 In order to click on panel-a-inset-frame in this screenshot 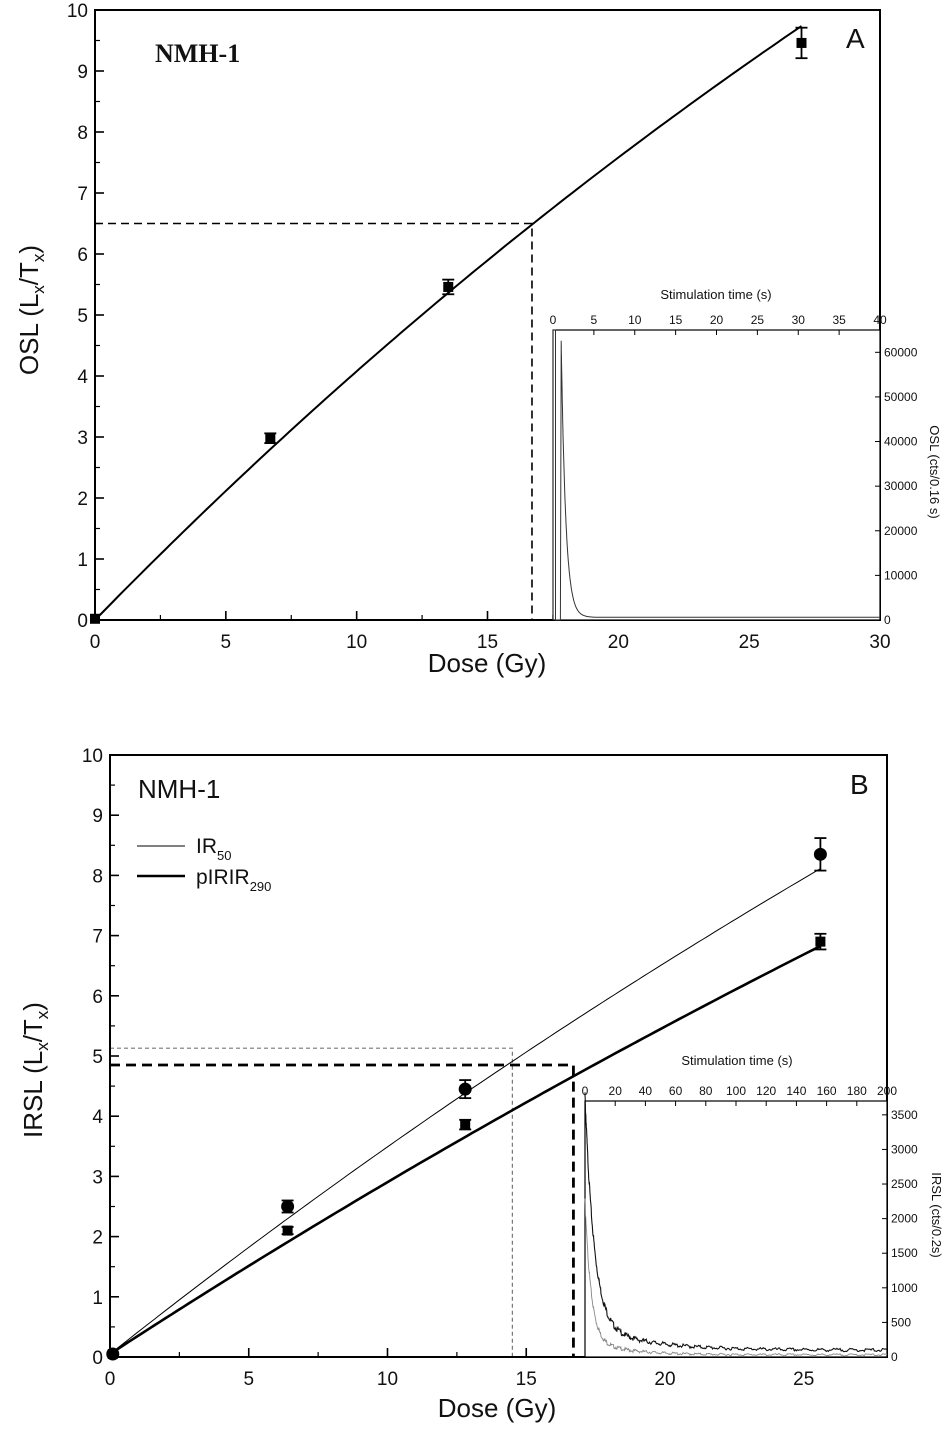, I will do `click(716, 475)`.